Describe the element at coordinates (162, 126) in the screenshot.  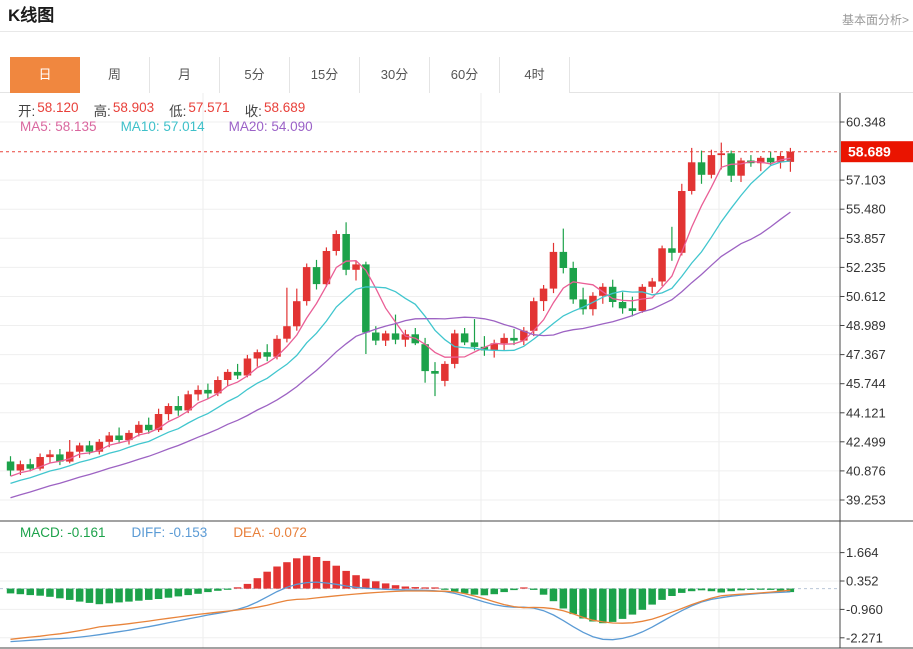
I see `ma10-legend: MA10: 57.014` at that location.